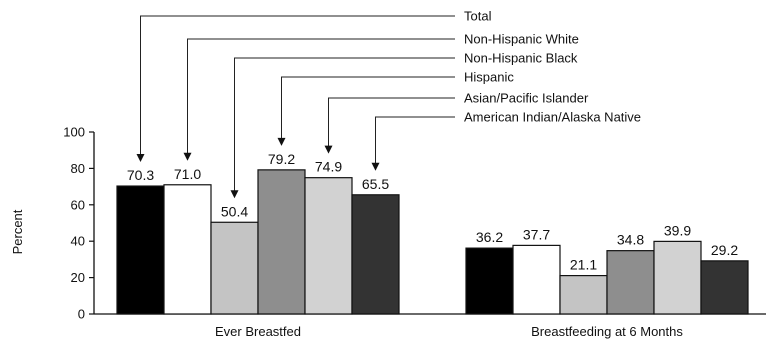 The image size is (772, 349). Describe the element at coordinates (489, 237) in the screenshot. I see `bar-value-label: 36.2` at that location.